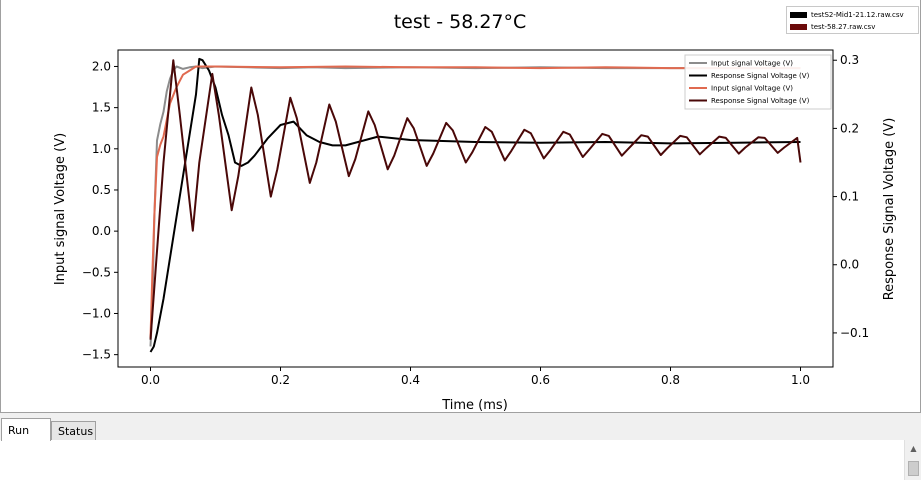  Describe the element at coordinates (19, 430) in the screenshot. I see `tab-run-label: Run` at that location.